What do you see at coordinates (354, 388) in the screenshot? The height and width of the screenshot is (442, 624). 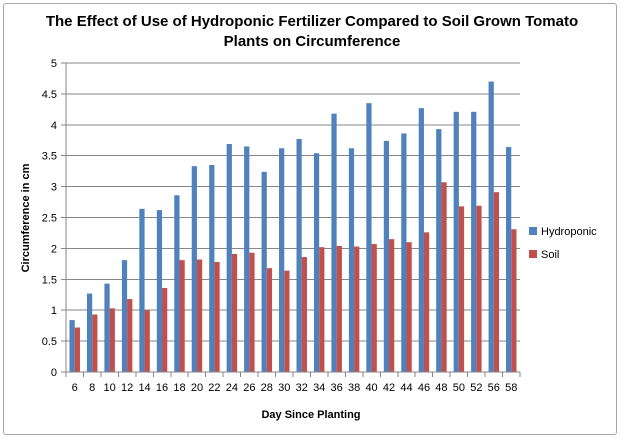 I see `x-tick-label: 38` at bounding box center [354, 388].